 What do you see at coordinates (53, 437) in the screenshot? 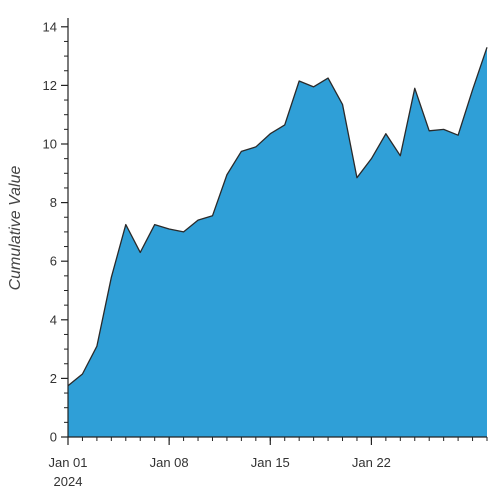
I see `y-tick-label: 0` at bounding box center [53, 437].